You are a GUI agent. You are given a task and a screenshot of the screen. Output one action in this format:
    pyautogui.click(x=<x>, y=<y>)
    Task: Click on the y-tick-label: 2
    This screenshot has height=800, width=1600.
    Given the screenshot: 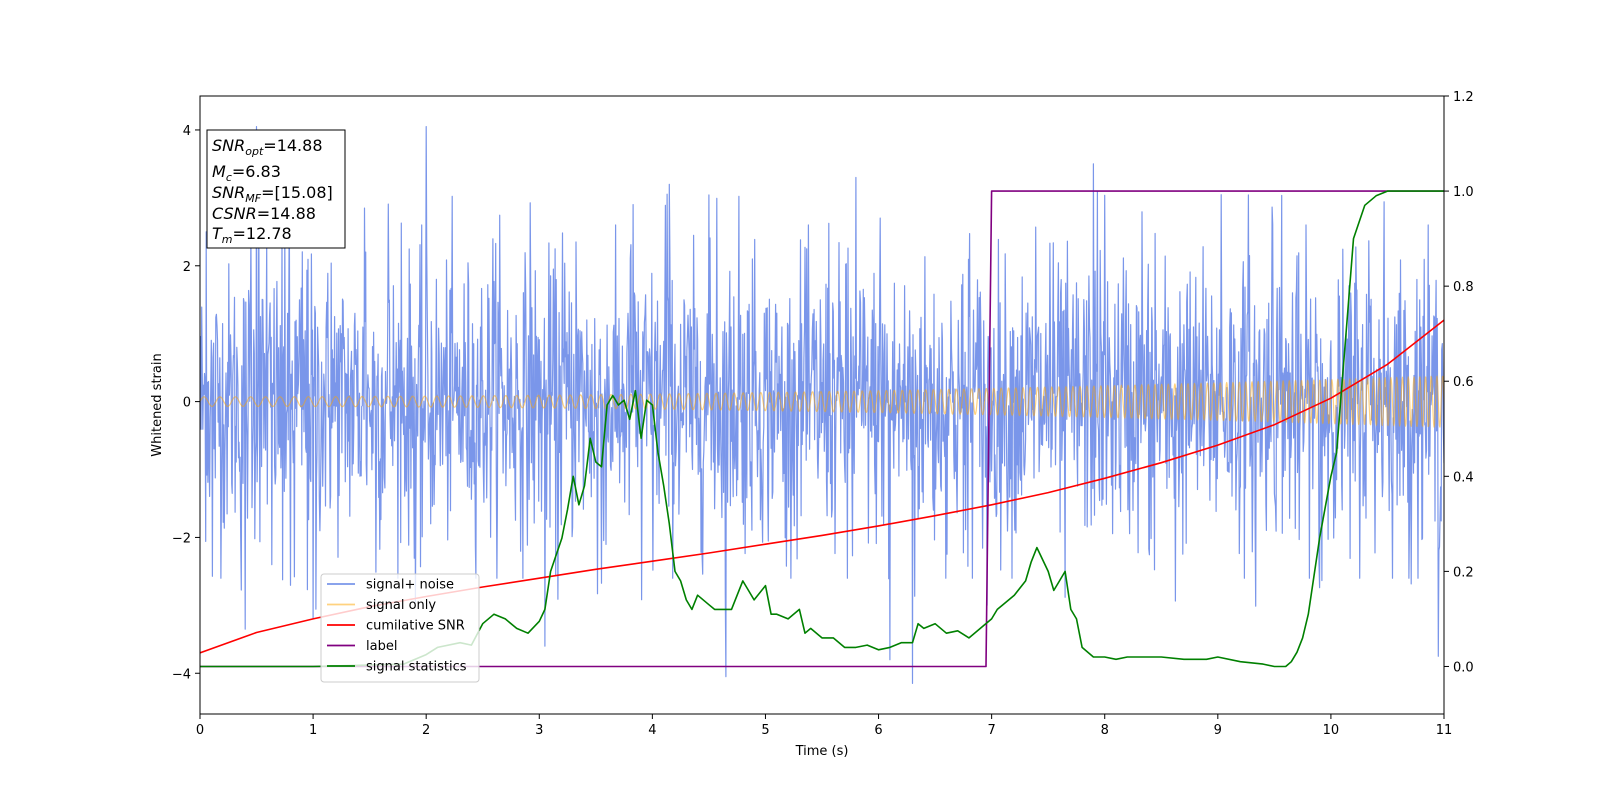 What is the action you would take?
    pyautogui.click(x=187, y=267)
    